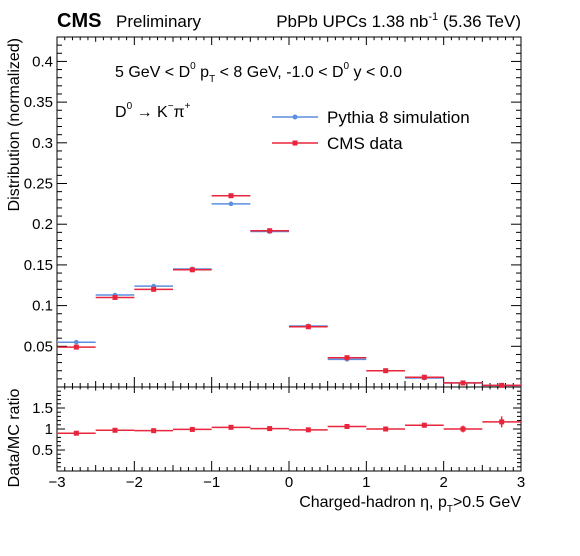 The width and height of the screenshot is (580, 556). What do you see at coordinates (295, 117) in the screenshot?
I see `legend-pythia-marker` at bounding box center [295, 117].